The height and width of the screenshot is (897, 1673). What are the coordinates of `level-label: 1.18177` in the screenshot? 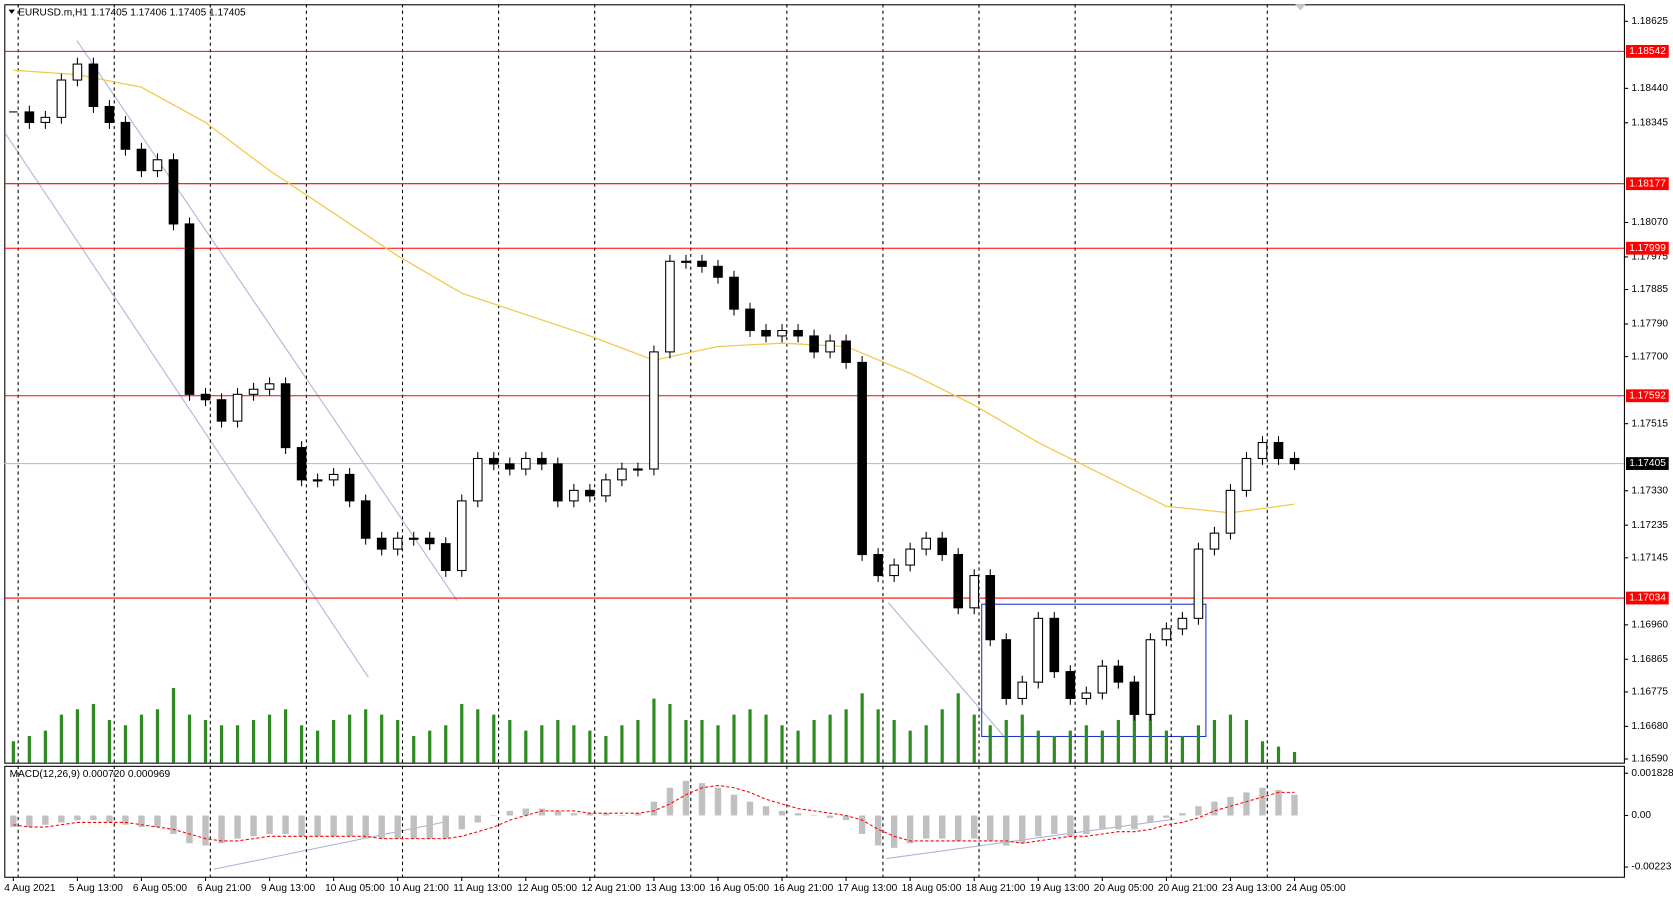 It's located at (1647, 183).